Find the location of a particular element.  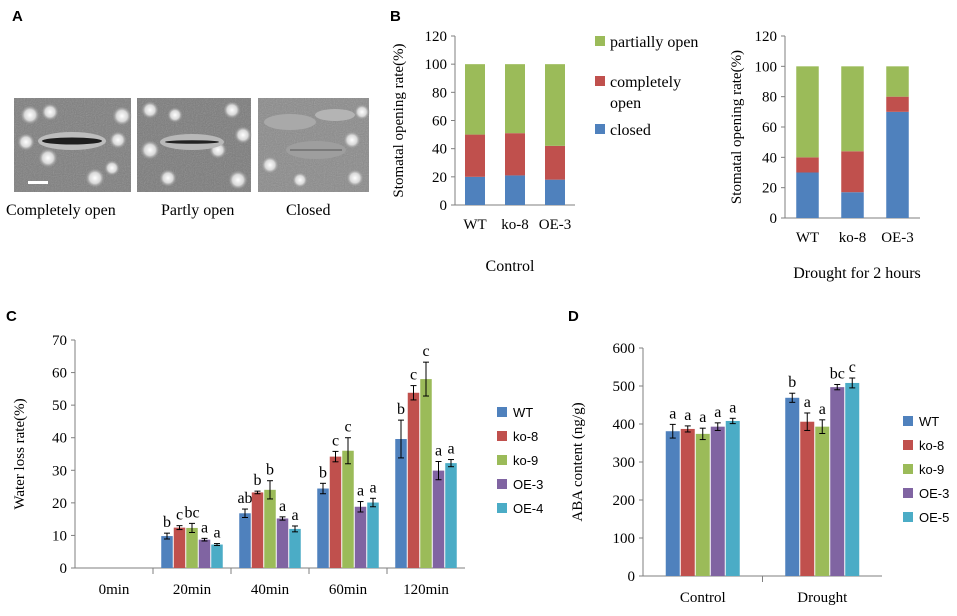

x-tick-label: WT is located at coordinates (807, 238).